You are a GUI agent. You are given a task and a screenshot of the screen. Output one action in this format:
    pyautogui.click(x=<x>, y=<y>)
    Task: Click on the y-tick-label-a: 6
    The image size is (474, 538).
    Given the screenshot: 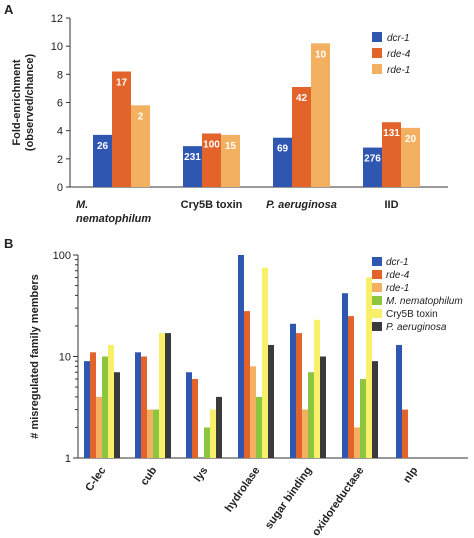 What is the action you would take?
    pyautogui.click(x=60, y=104)
    